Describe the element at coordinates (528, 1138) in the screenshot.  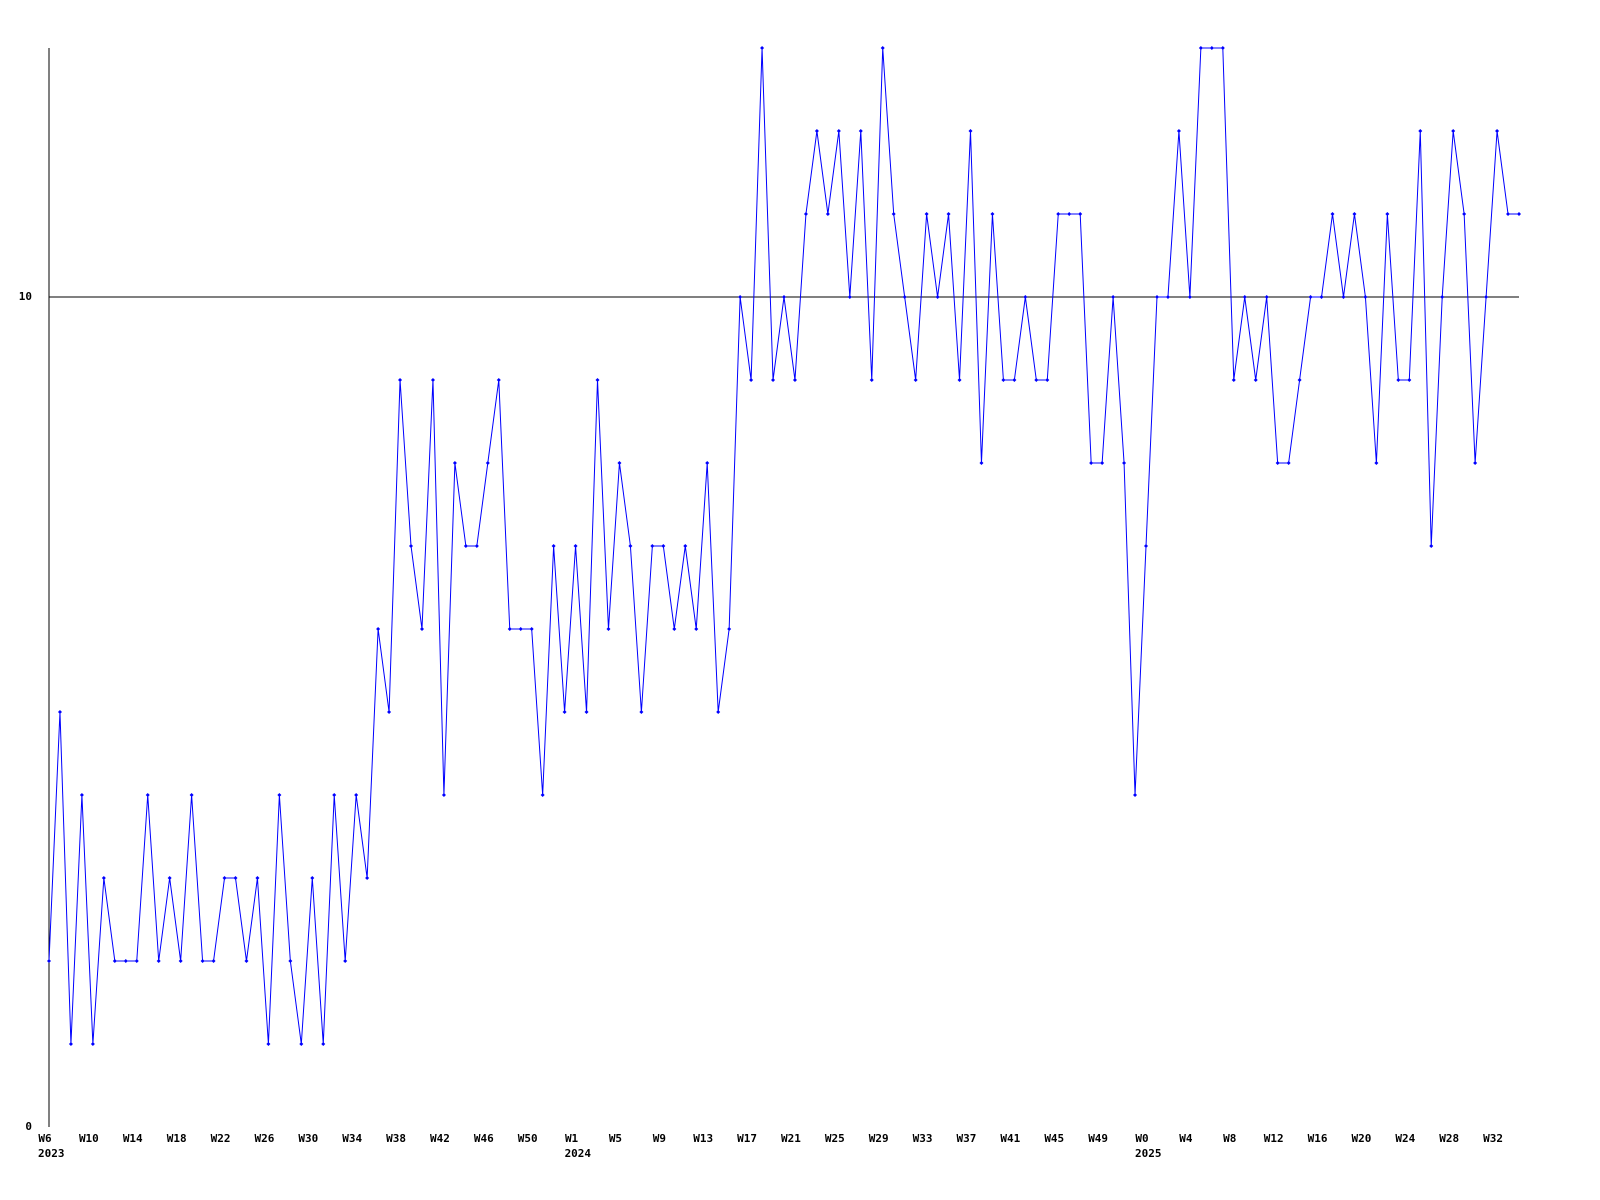
I see `x-tick-label: W50` at that location.